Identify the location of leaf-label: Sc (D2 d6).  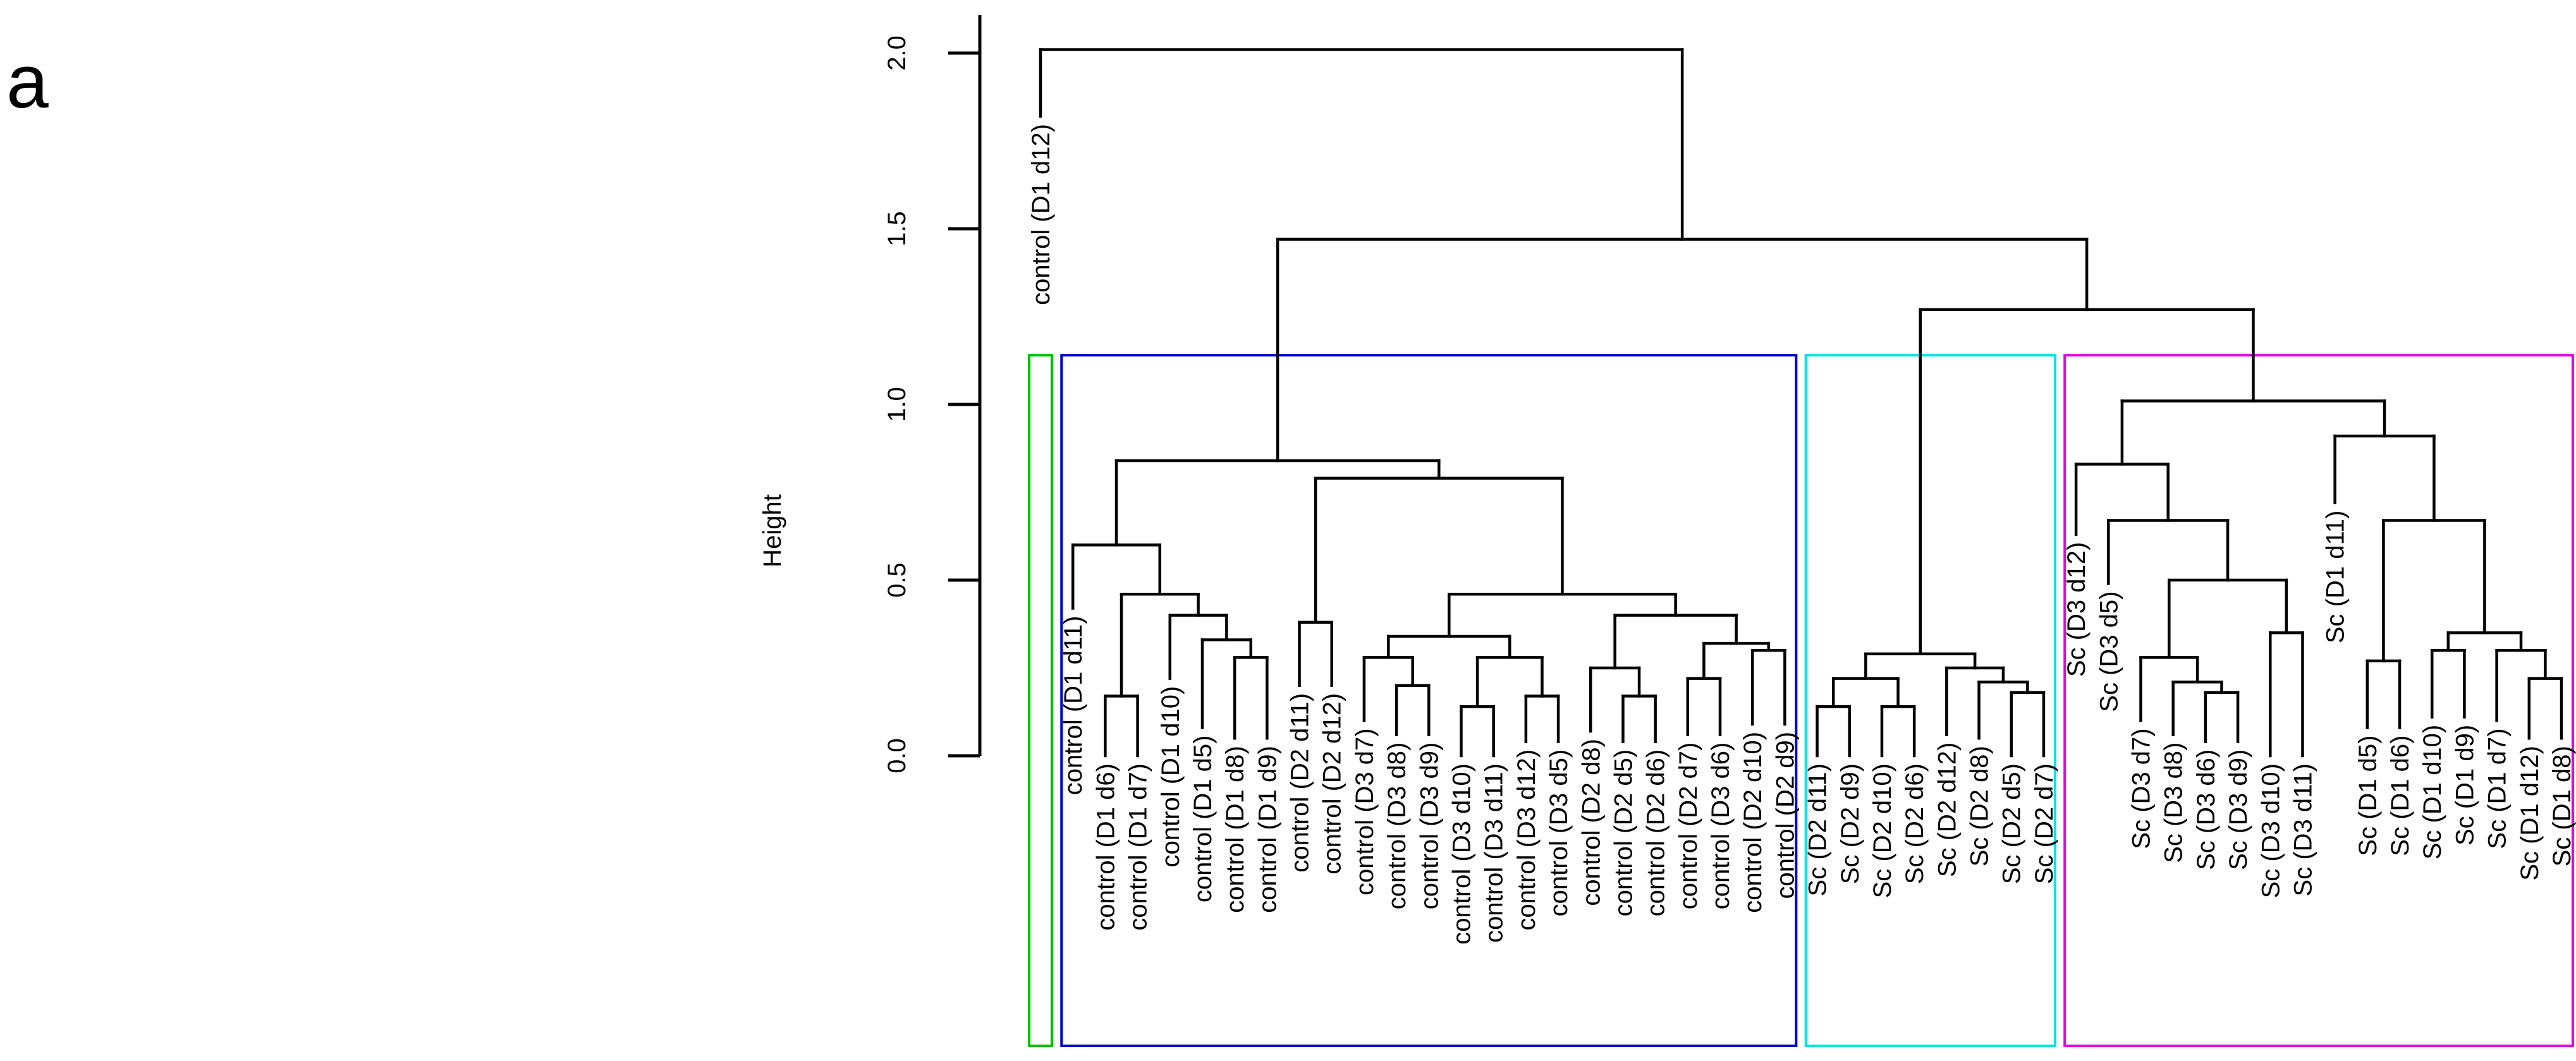
(1915, 823).